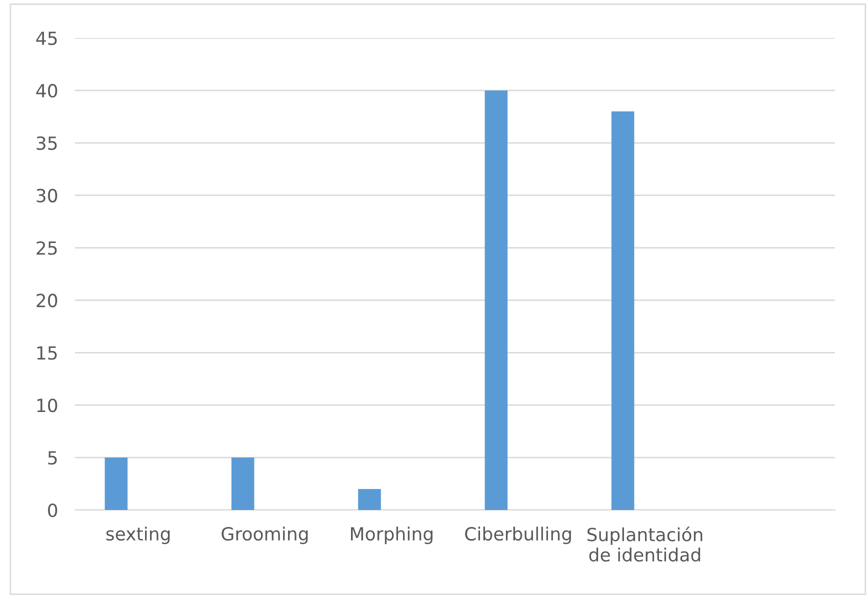 The width and height of the screenshot is (868, 596). What do you see at coordinates (46, 39) in the screenshot?
I see `y-tick-label: 45` at bounding box center [46, 39].